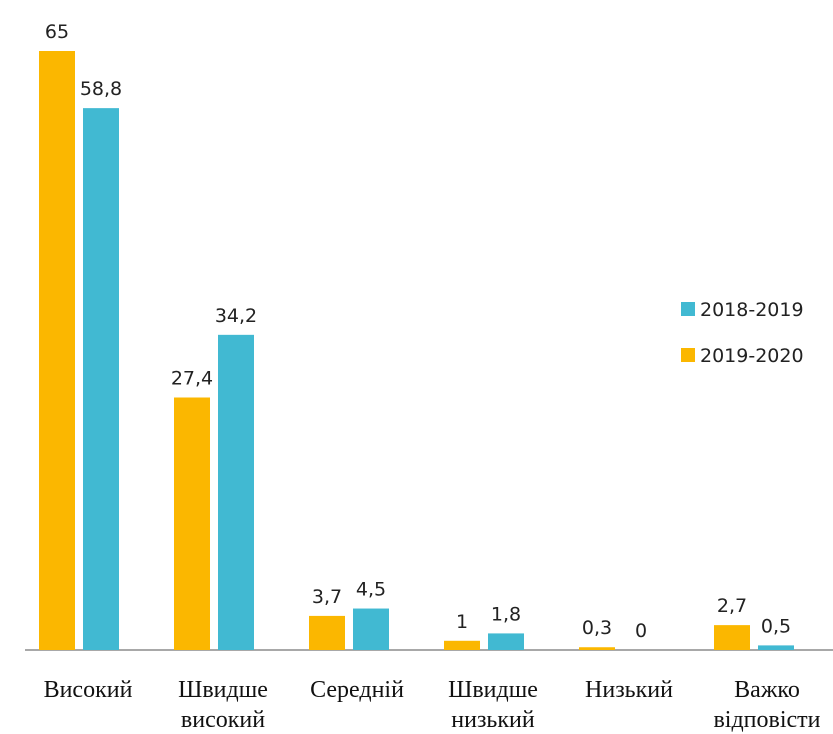  Describe the element at coordinates (641, 631) in the screenshot. I see `data-label-2018-2019-4: 0` at that location.